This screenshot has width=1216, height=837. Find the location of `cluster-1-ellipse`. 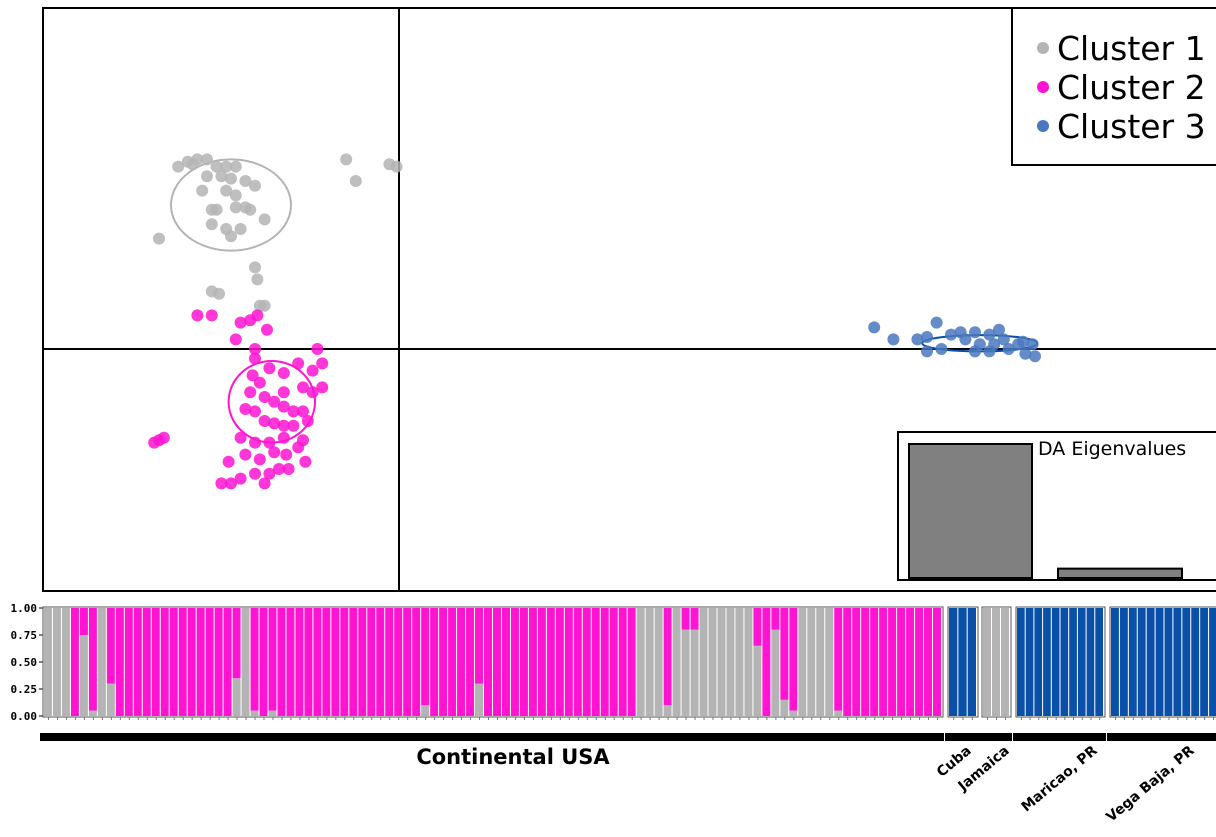

cluster-1-ellipse is located at coordinates (231, 205).